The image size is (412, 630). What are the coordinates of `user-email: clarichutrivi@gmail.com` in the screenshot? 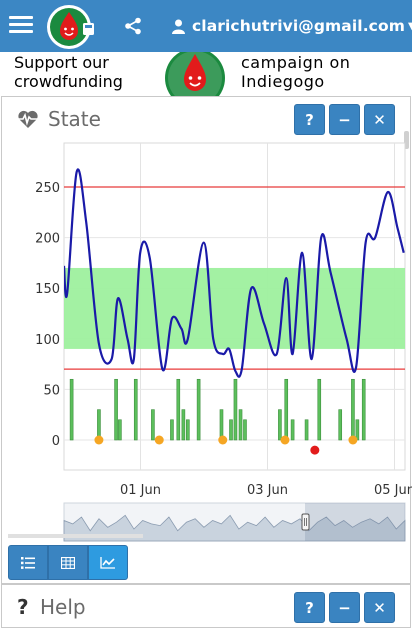 It's located at (298, 26).